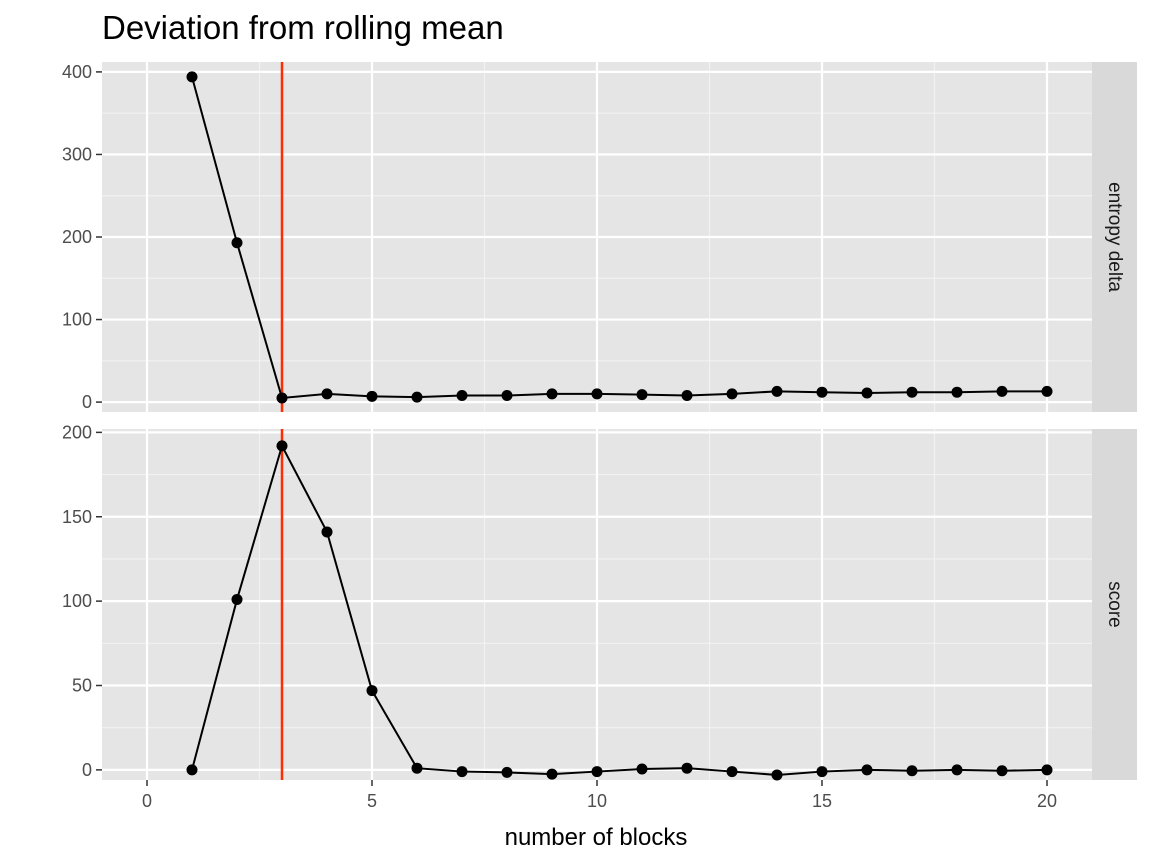  What do you see at coordinates (77, 517) in the screenshot?
I see `y-tick-label: 150` at bounding box center [77, 517].